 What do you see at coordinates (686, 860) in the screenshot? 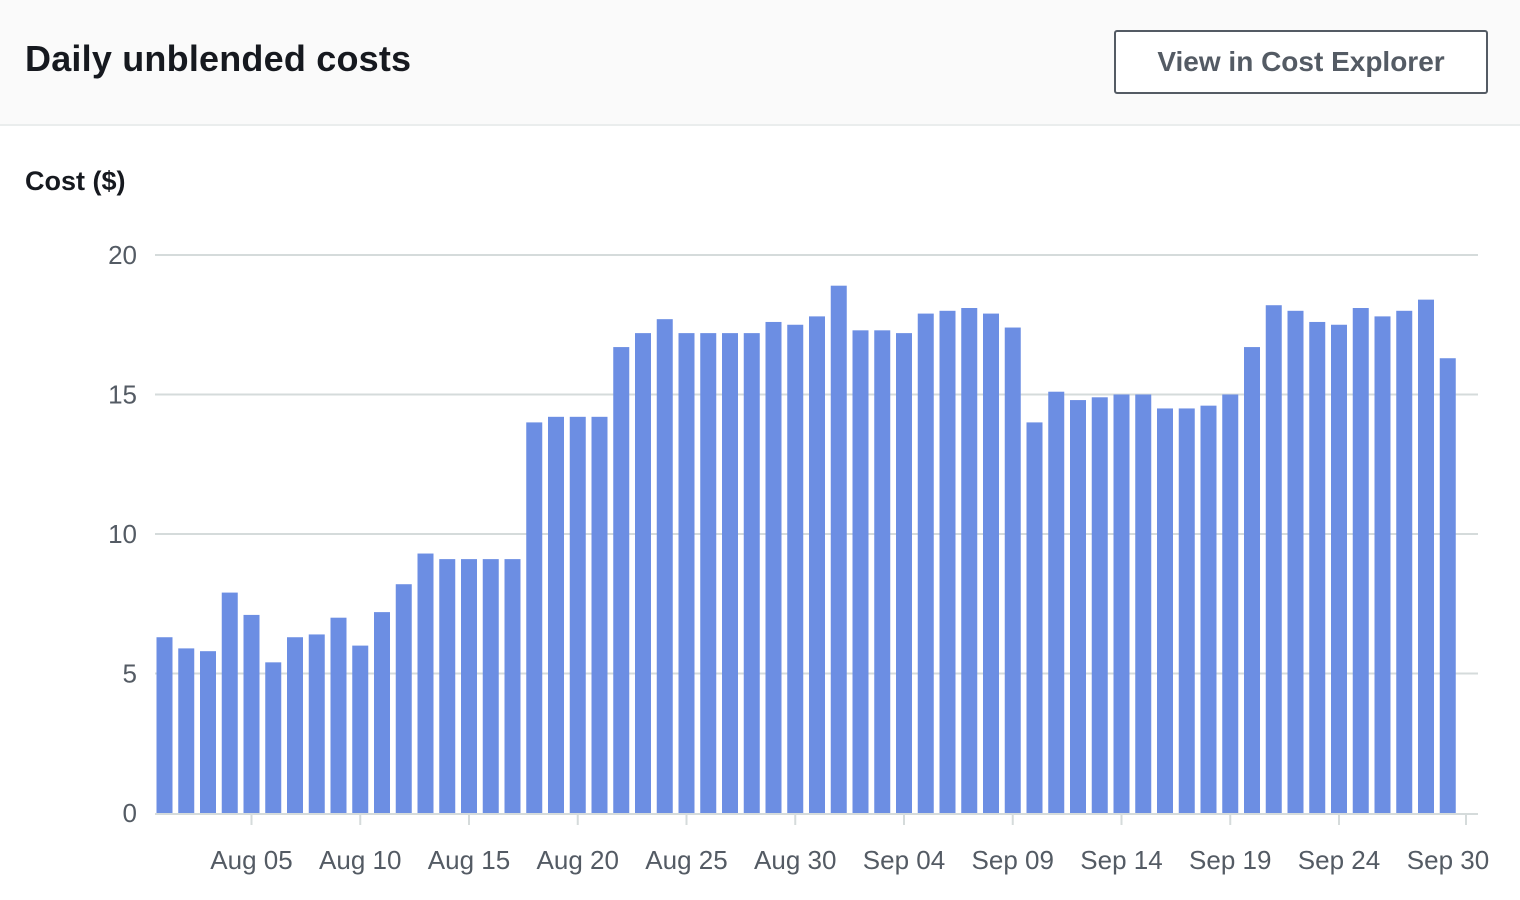
I see `x-tick-label: Aug 25` at bounding box center [686, 860].